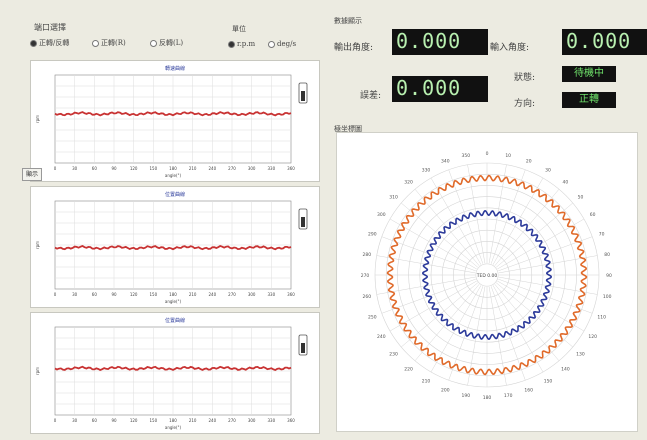 The height and width of the screenshot is (440, 647). What do you see at coordinates (601, 318) in the screenshot?
I see `polar-angle-label: 110` at bounding box center [601, 318].